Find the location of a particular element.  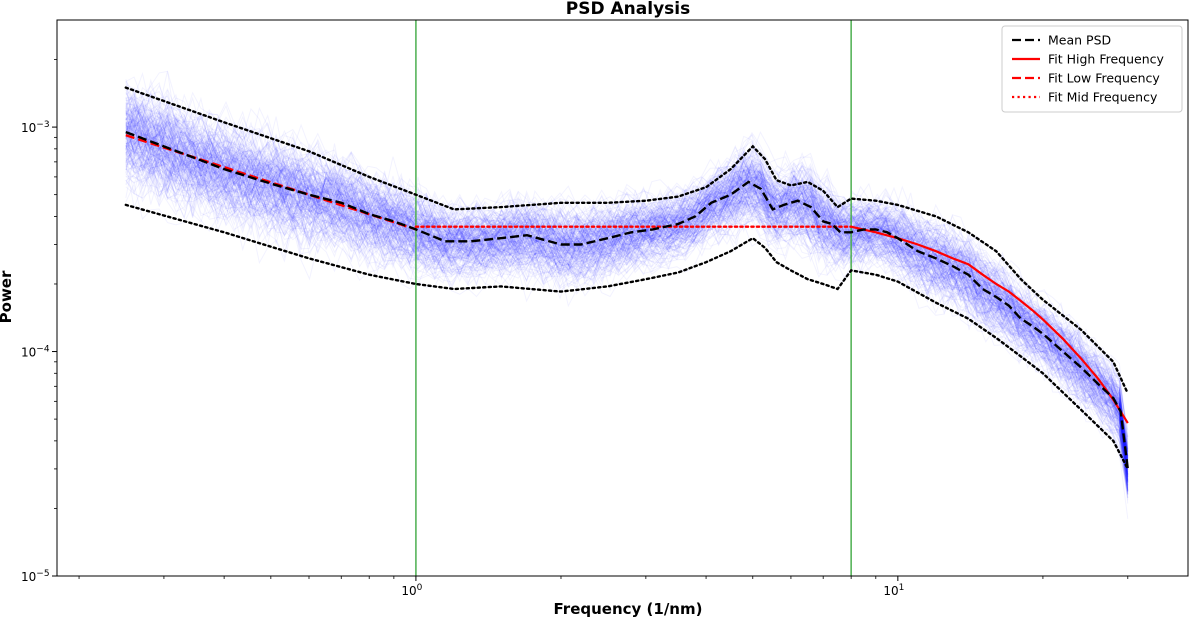

chart-title: PSD Analysis is located at coordinates (628, 9).